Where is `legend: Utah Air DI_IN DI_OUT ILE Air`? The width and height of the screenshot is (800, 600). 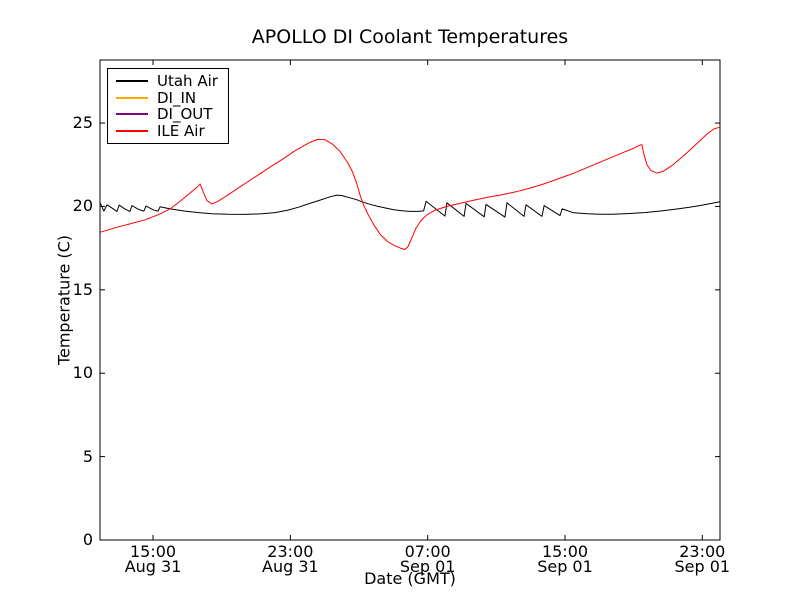 legend: Utah Air DI_IN DI_OUT ILE Air is located at coordinates (168, 106).